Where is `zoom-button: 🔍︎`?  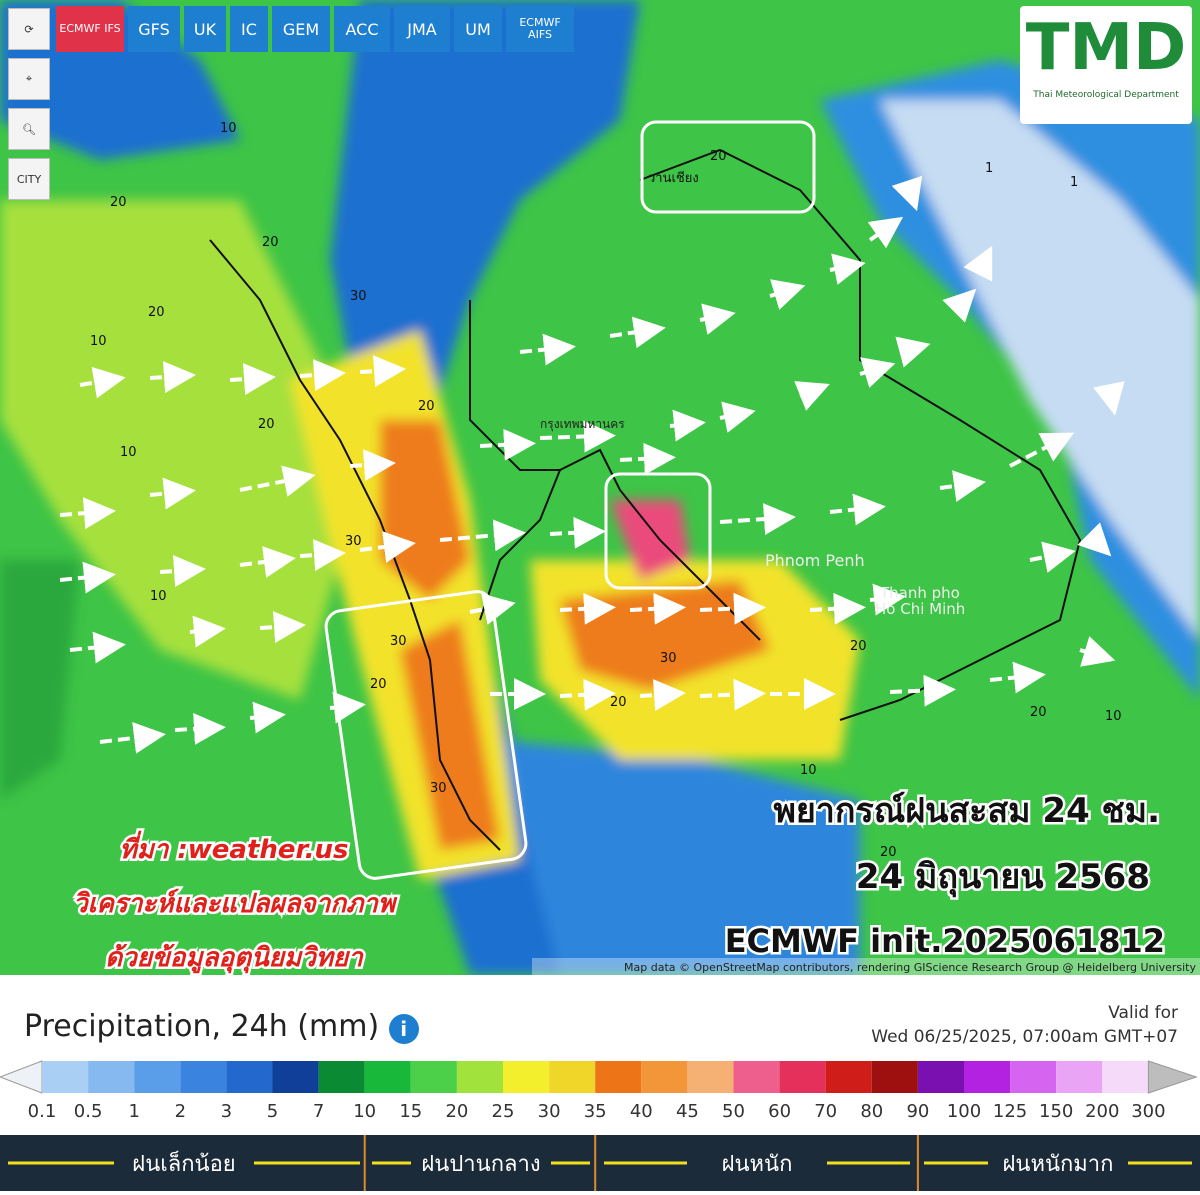 zoom-button: 🔍︎ is located at coordinates (29, 129).